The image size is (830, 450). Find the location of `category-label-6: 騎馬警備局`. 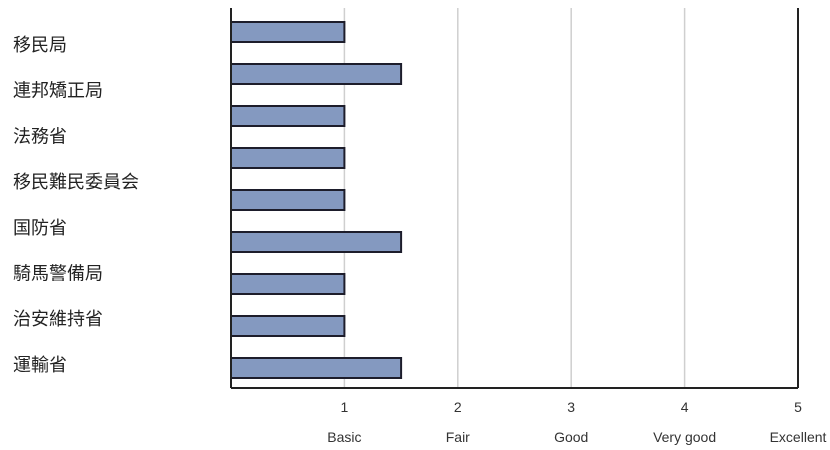

category-label-6: 騎馬警備局 is located at coordinates (58, 274).